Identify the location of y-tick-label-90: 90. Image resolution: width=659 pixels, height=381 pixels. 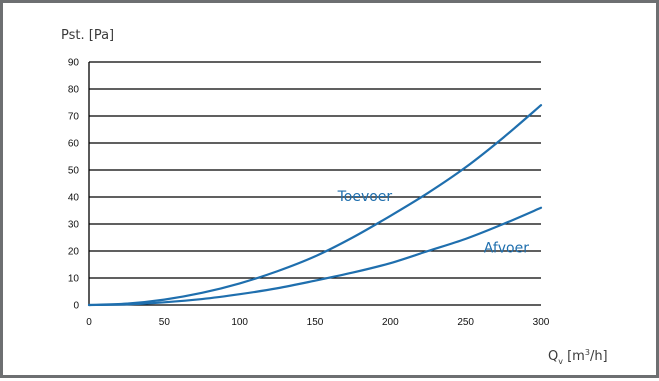
(74, 63).